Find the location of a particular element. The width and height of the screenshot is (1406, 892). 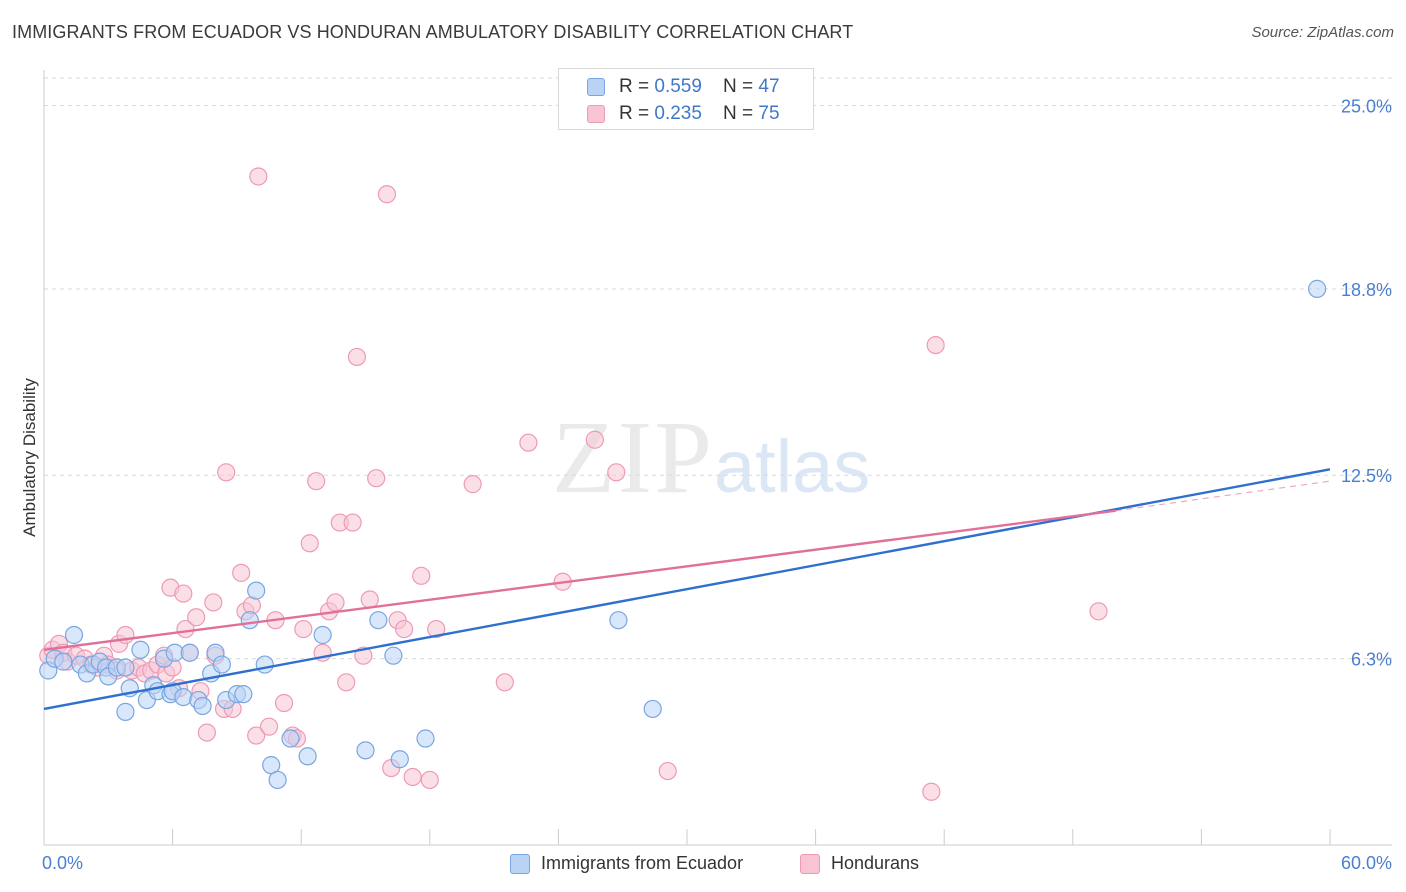

legend-swatch-ecuador is located at coordinates (596, 87).